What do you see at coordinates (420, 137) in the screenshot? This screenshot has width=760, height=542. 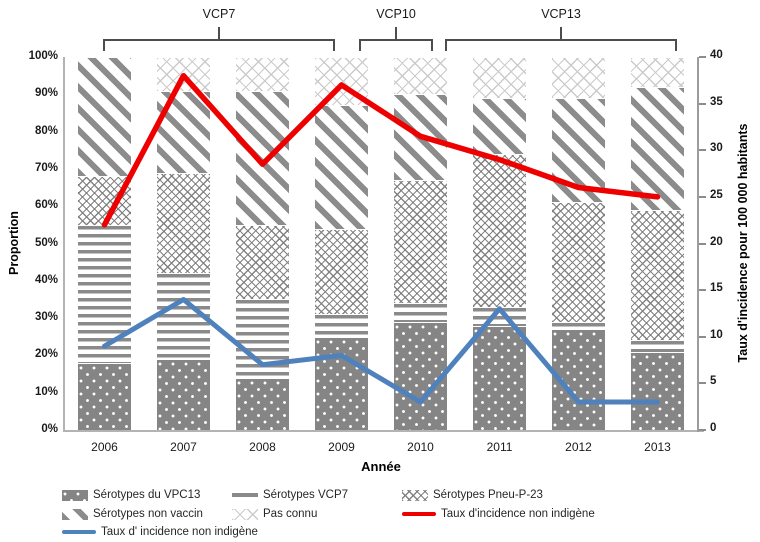 I see `bar-2010-segment-s-rotypes-non-vaccin` at bounding box center [420, 137].